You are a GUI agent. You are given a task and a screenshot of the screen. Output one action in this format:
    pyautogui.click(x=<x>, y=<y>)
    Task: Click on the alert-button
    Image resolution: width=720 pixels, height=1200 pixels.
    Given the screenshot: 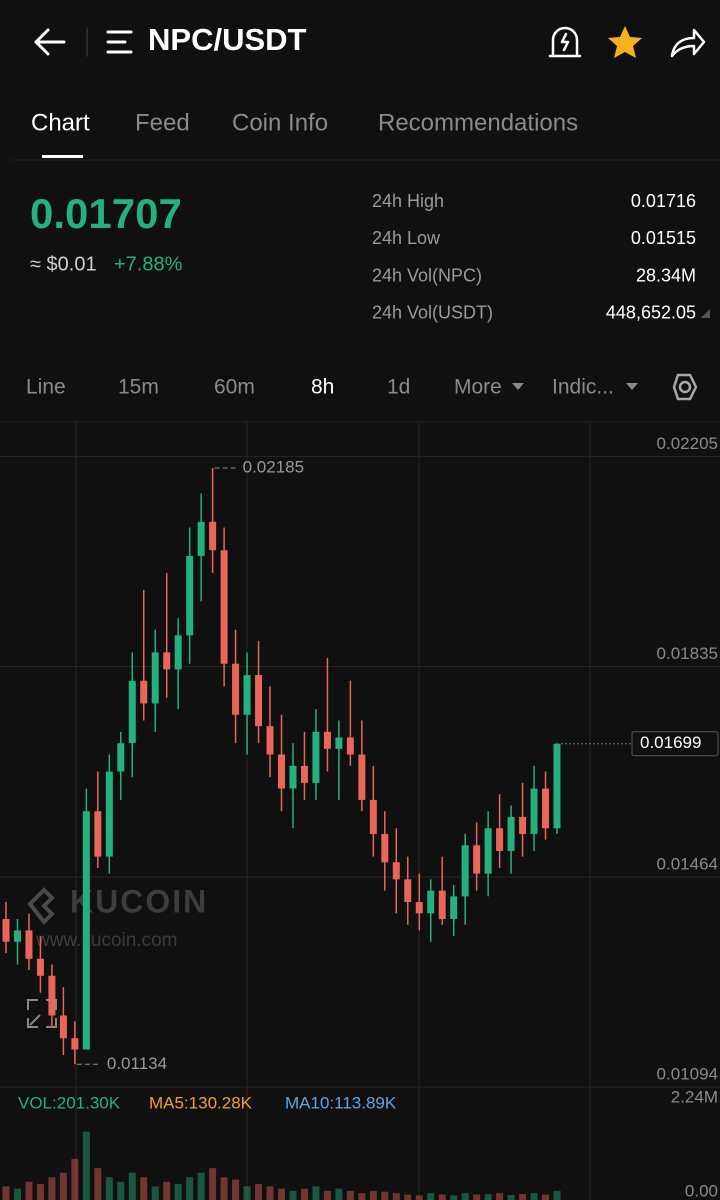 What is the action you would take?
    pyautogui.click(x=565, y=42)
    